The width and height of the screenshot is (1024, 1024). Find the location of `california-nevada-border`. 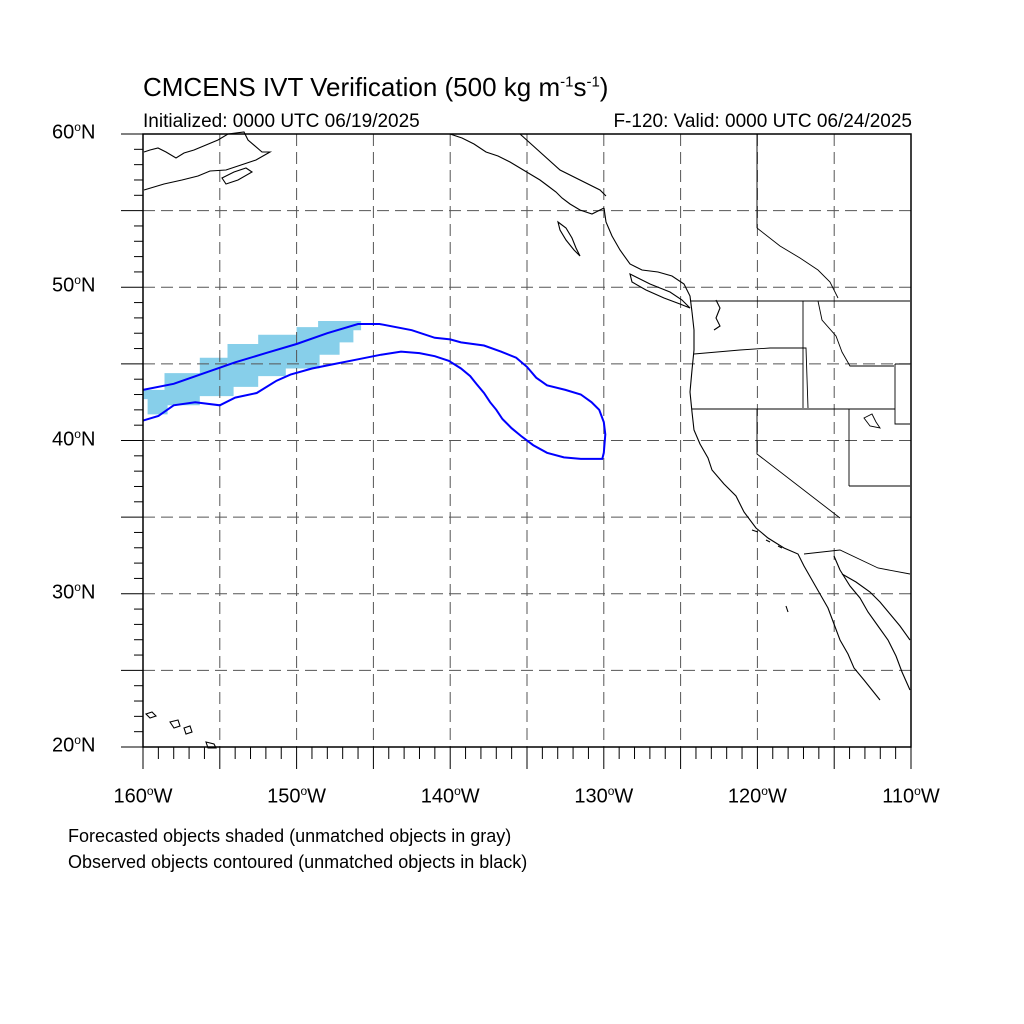

california-nevada-border is located at coordinates (798, 464).